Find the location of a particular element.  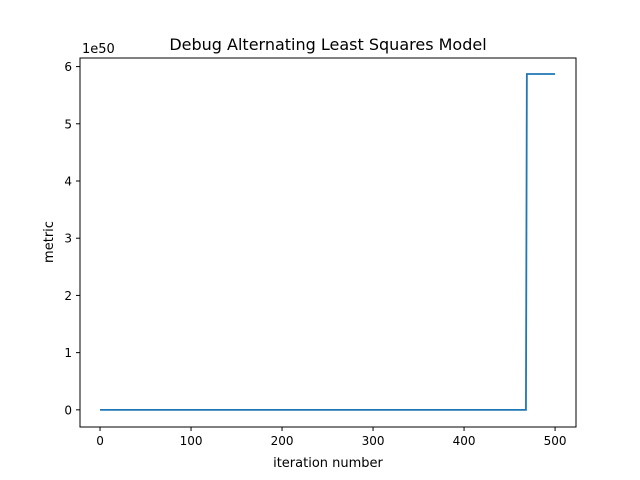

y-tick-label: 4 is located at coordinates (68, 182).